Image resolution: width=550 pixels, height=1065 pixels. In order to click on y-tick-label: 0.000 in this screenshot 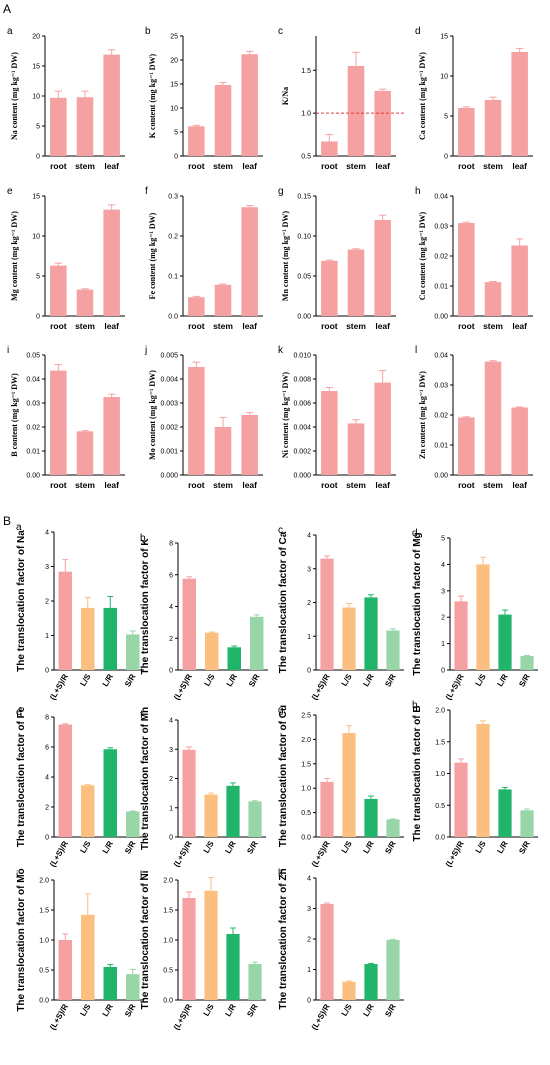, I will do `click(302, 476)`.